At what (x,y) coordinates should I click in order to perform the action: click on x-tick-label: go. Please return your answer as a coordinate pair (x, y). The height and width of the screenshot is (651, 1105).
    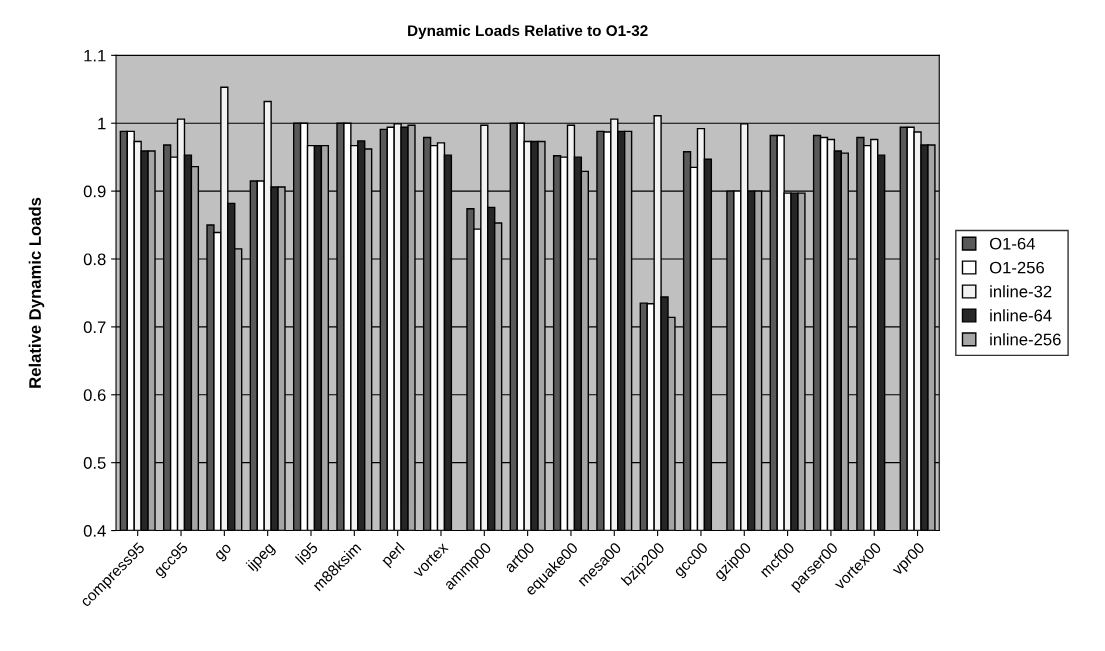
    Looking at the image, I should click on (224, 553).